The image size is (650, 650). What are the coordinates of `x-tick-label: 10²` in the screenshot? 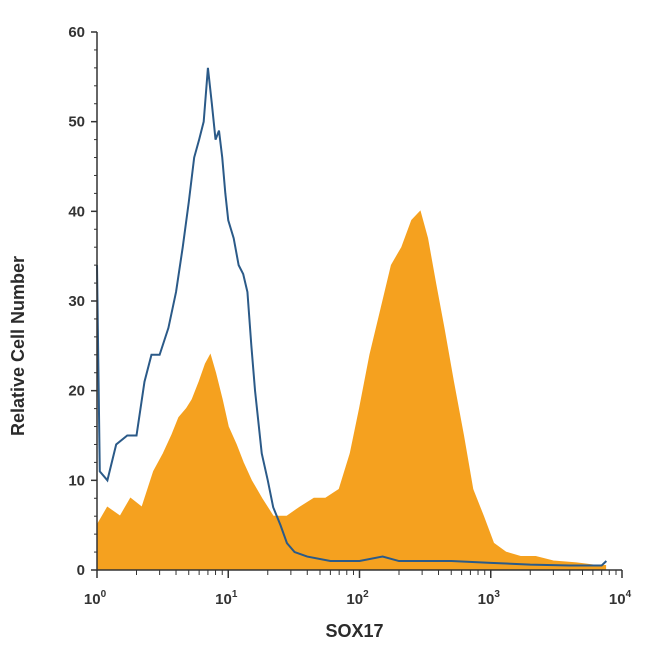 It's located at (357, 598).